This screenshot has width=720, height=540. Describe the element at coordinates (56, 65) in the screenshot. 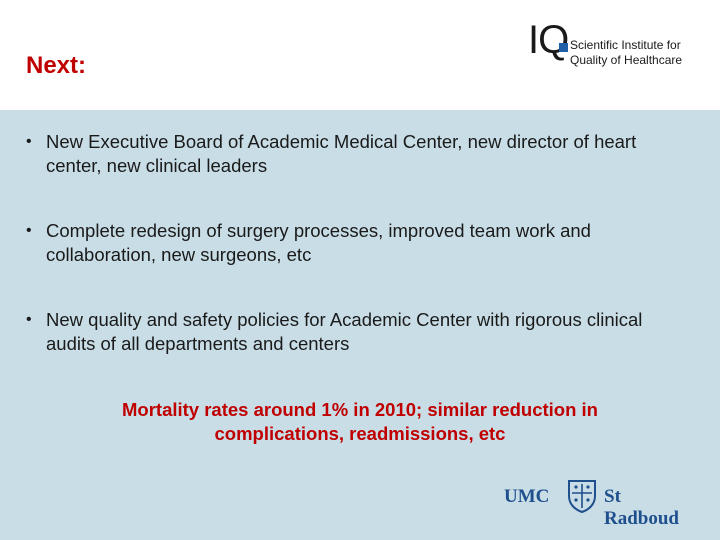

I see `slide-title: Next:` at that location.